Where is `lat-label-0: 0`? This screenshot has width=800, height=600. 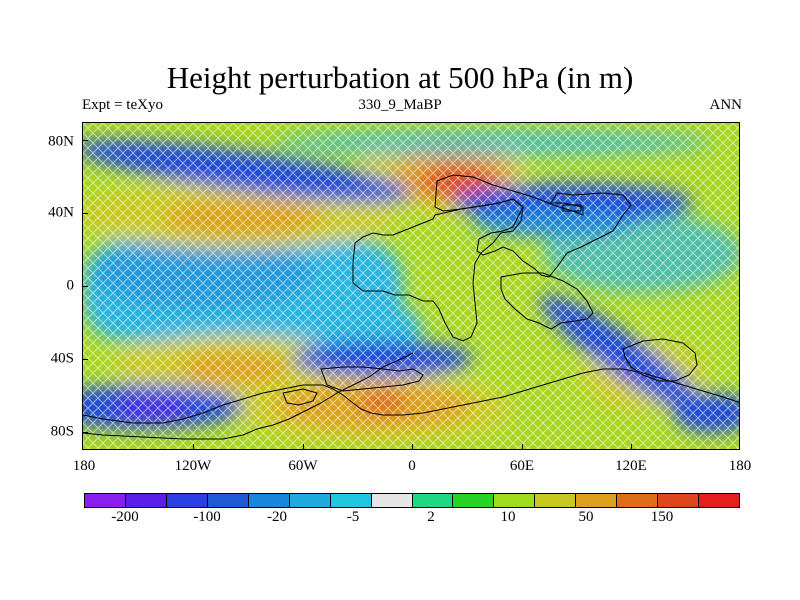
lat-label-0: 0 is located at coordinates (70, 285).